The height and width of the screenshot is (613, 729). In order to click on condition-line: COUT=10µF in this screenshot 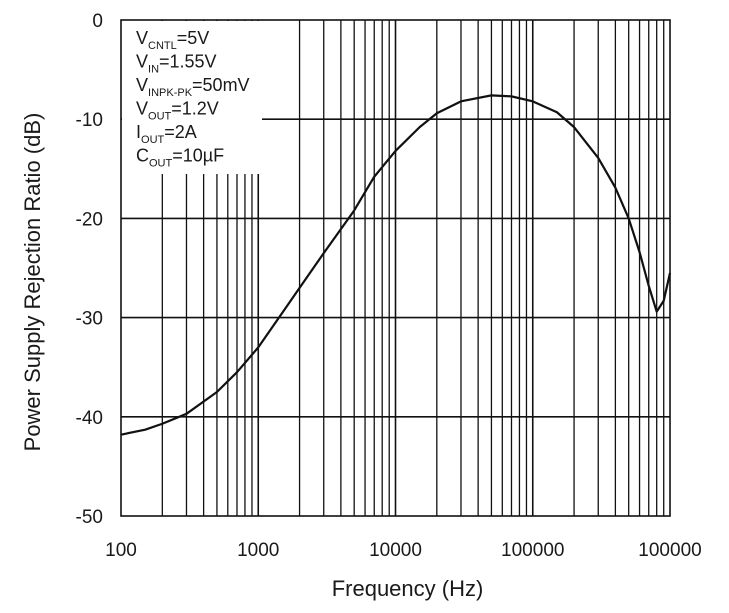, I will do `click(180, 158)`.